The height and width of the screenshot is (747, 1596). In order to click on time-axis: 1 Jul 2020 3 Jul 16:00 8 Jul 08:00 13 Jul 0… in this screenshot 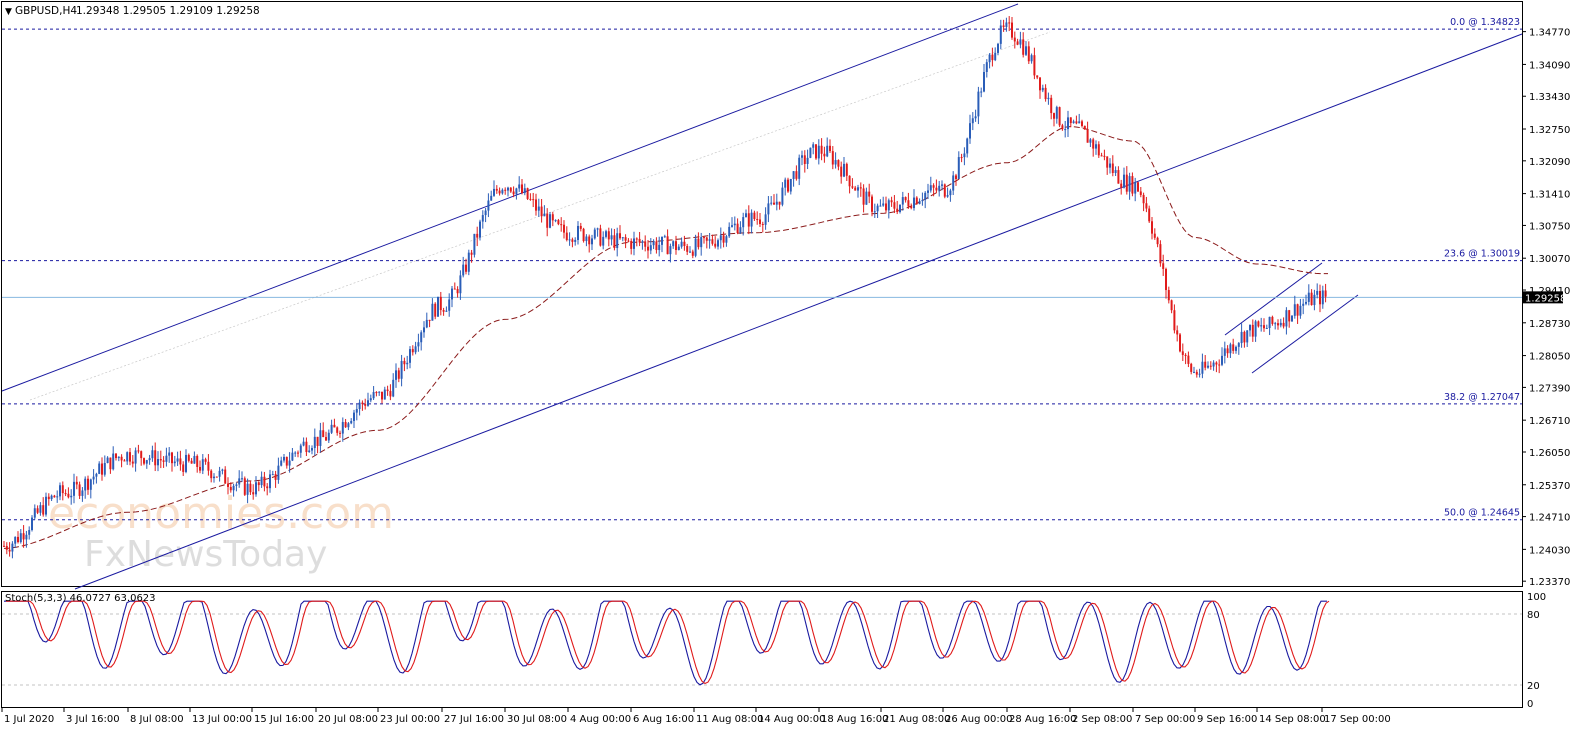, I will do `click(696, 716)`.